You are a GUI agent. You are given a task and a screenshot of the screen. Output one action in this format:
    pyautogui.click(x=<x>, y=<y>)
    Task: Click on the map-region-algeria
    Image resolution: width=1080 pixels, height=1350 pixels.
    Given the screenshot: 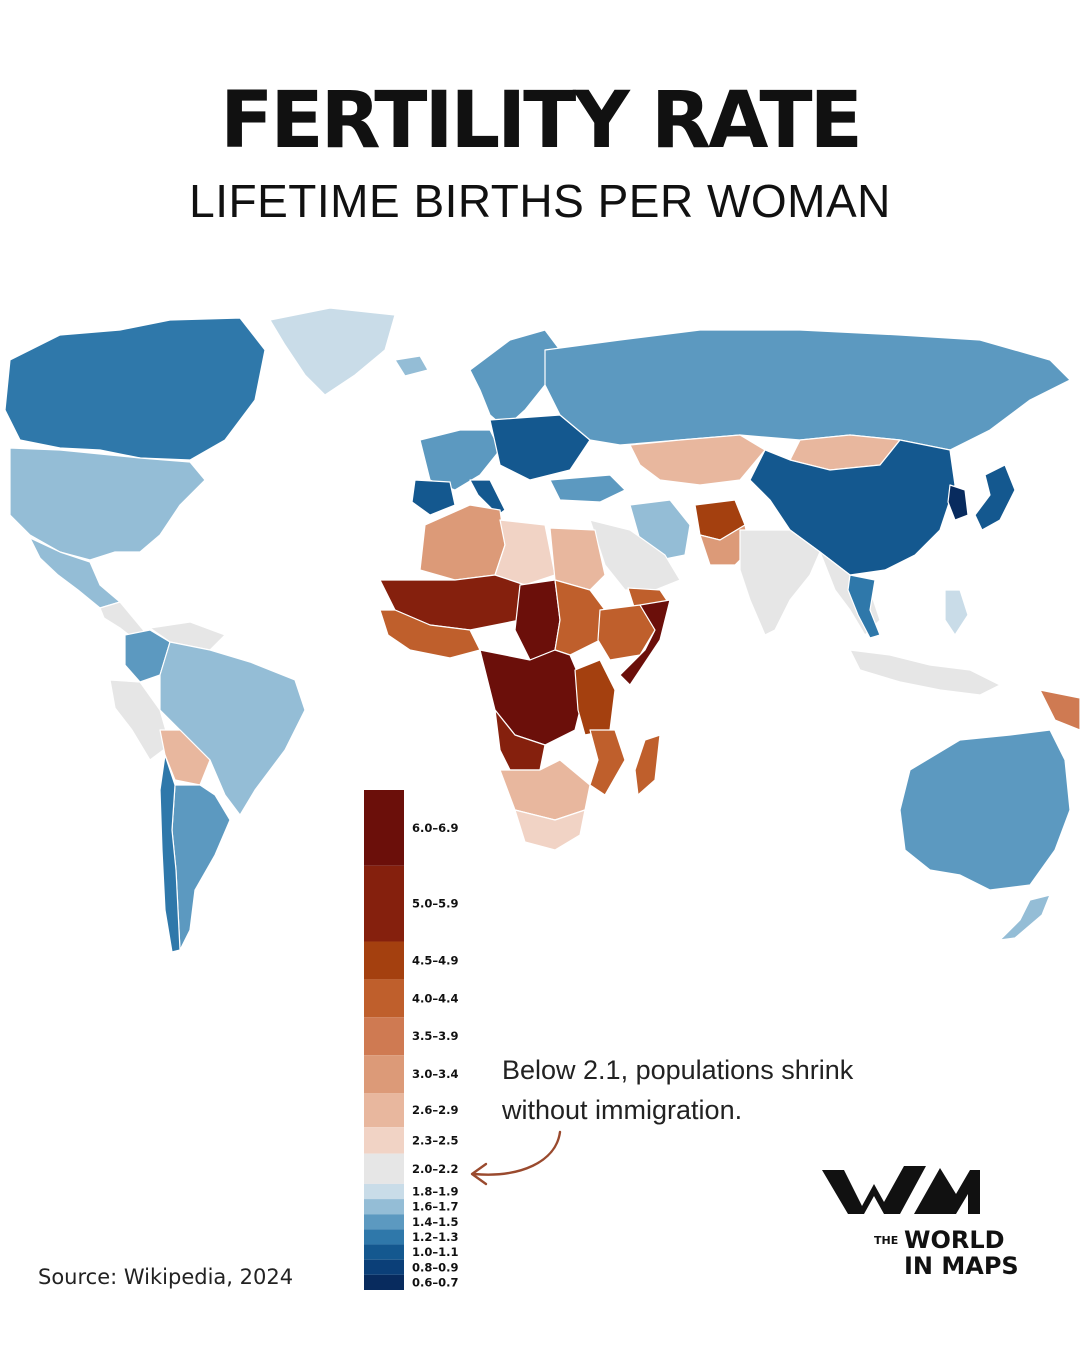 What is the action you would take?
    pyautogui.click(x=462, y=542)
    